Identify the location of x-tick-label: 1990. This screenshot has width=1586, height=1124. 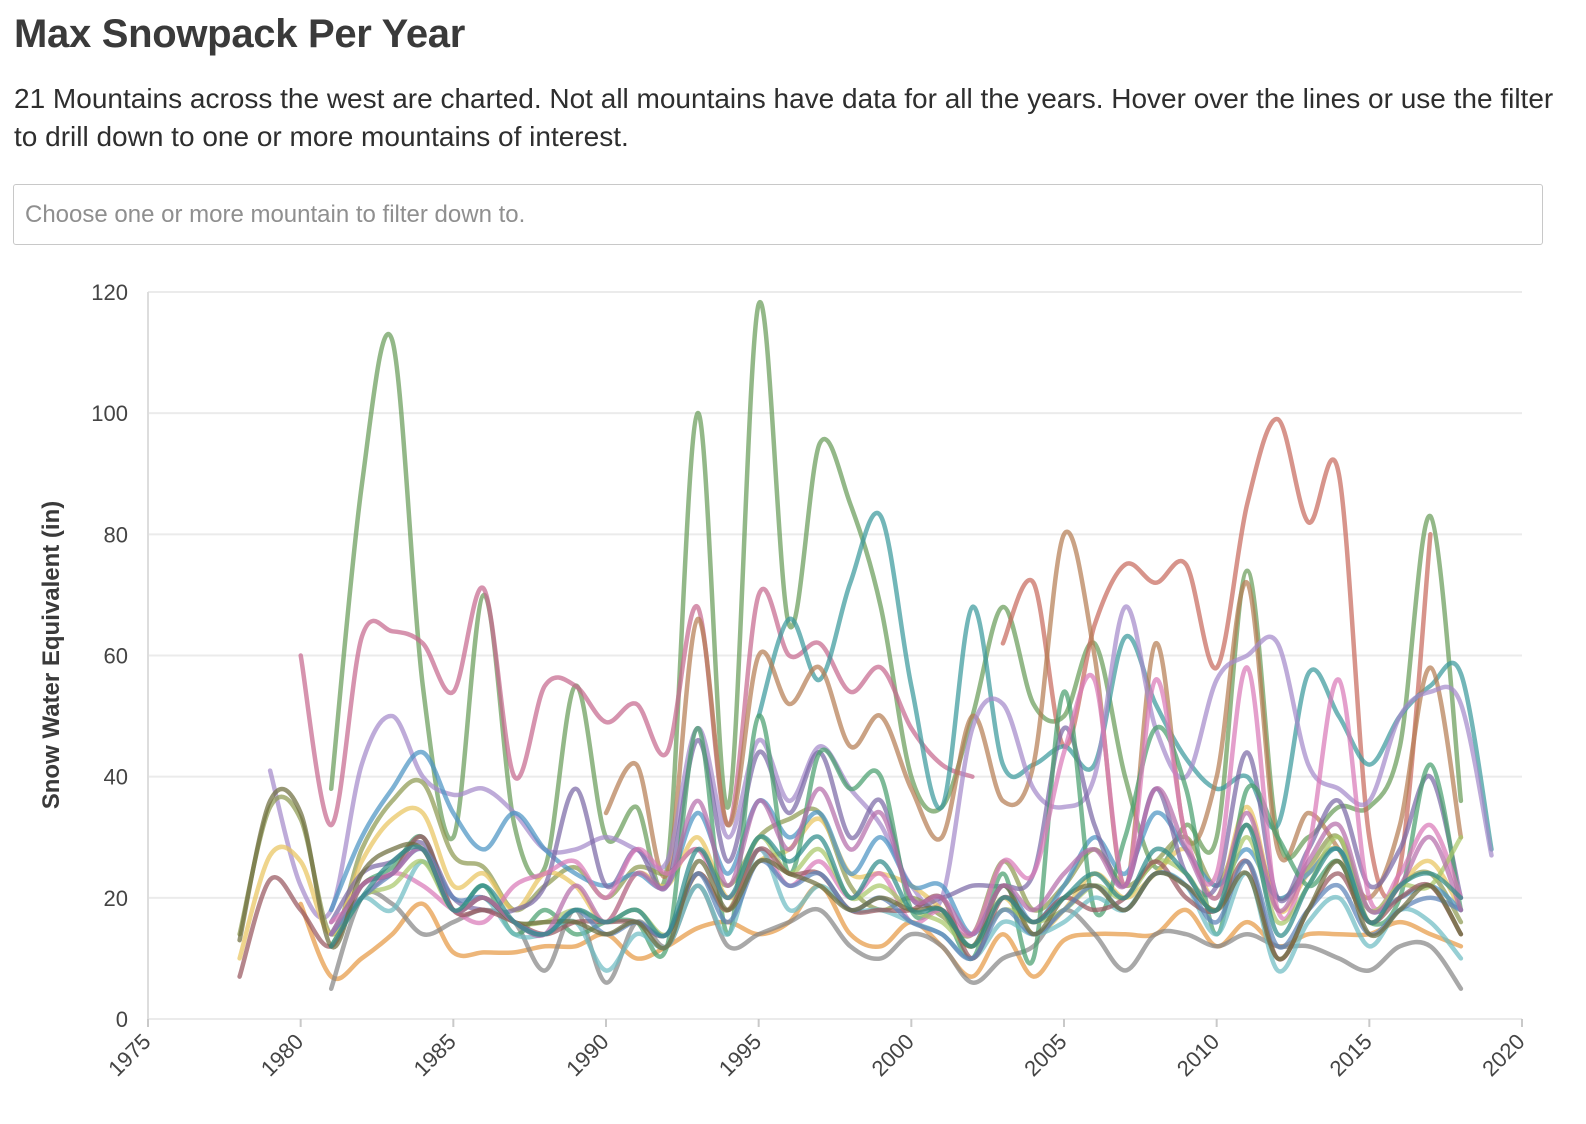
(587, 1055).